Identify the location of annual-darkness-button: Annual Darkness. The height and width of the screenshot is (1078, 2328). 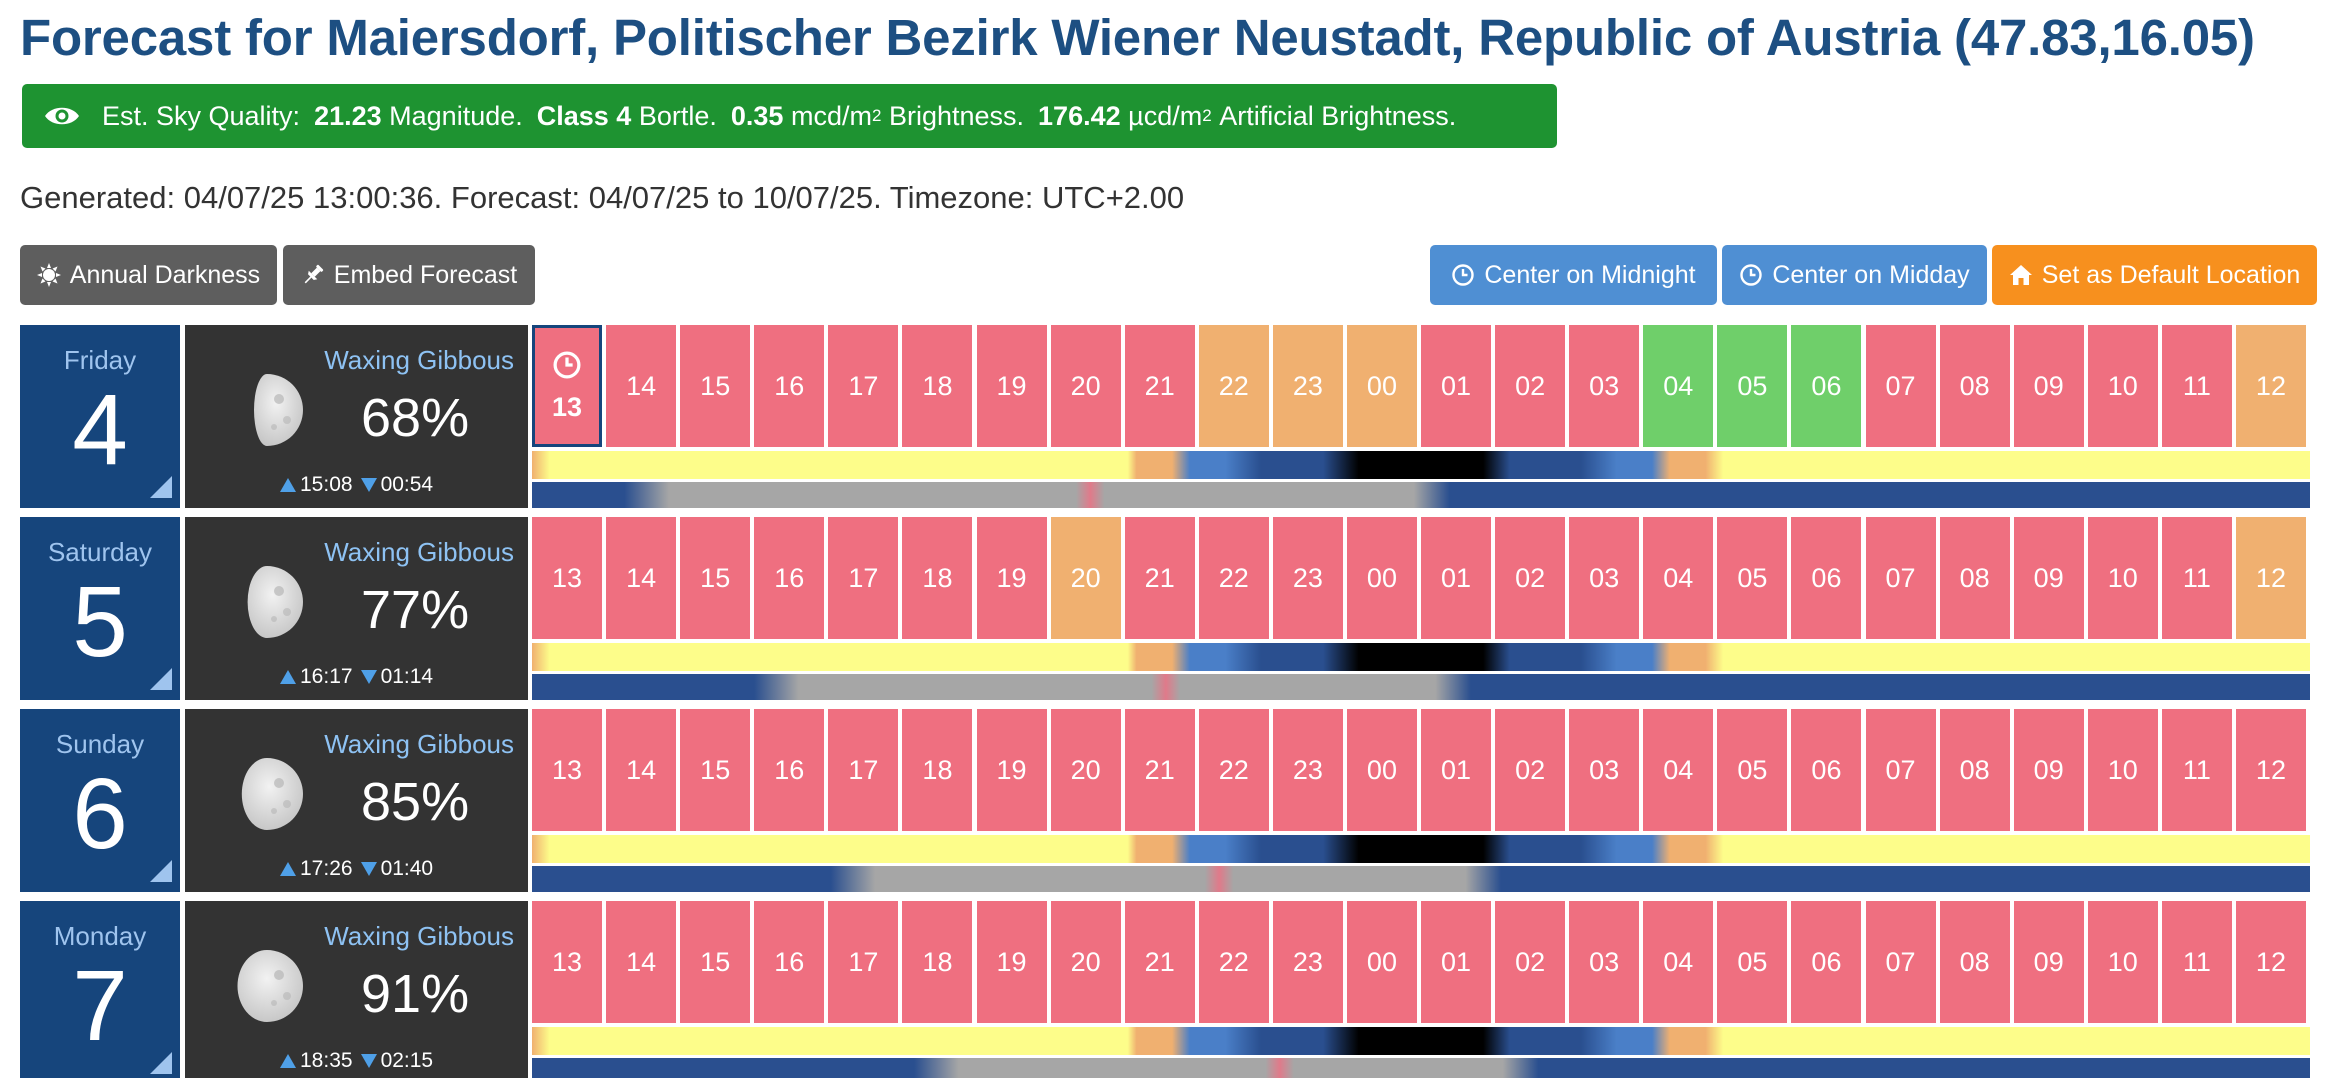
(148, 275).